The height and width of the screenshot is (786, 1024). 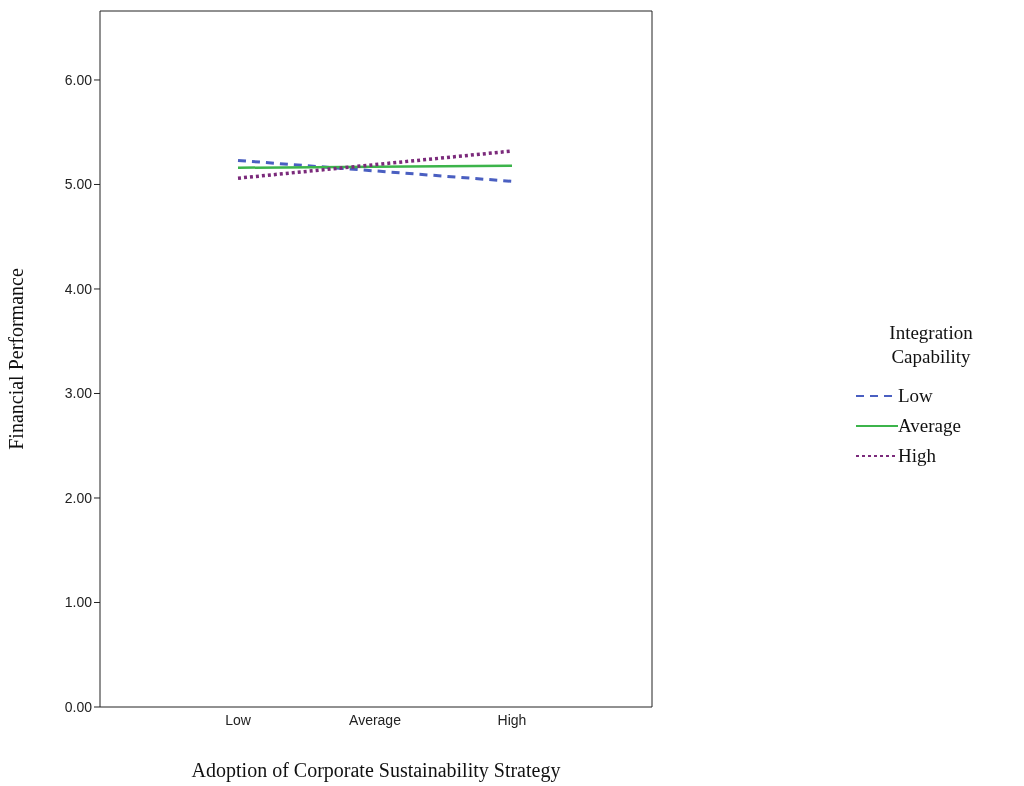 What do you see at coordinates (16, 359) in the screenshot?
I see `y-axis-title: Financial Performance` at bounding box center [16, 359].